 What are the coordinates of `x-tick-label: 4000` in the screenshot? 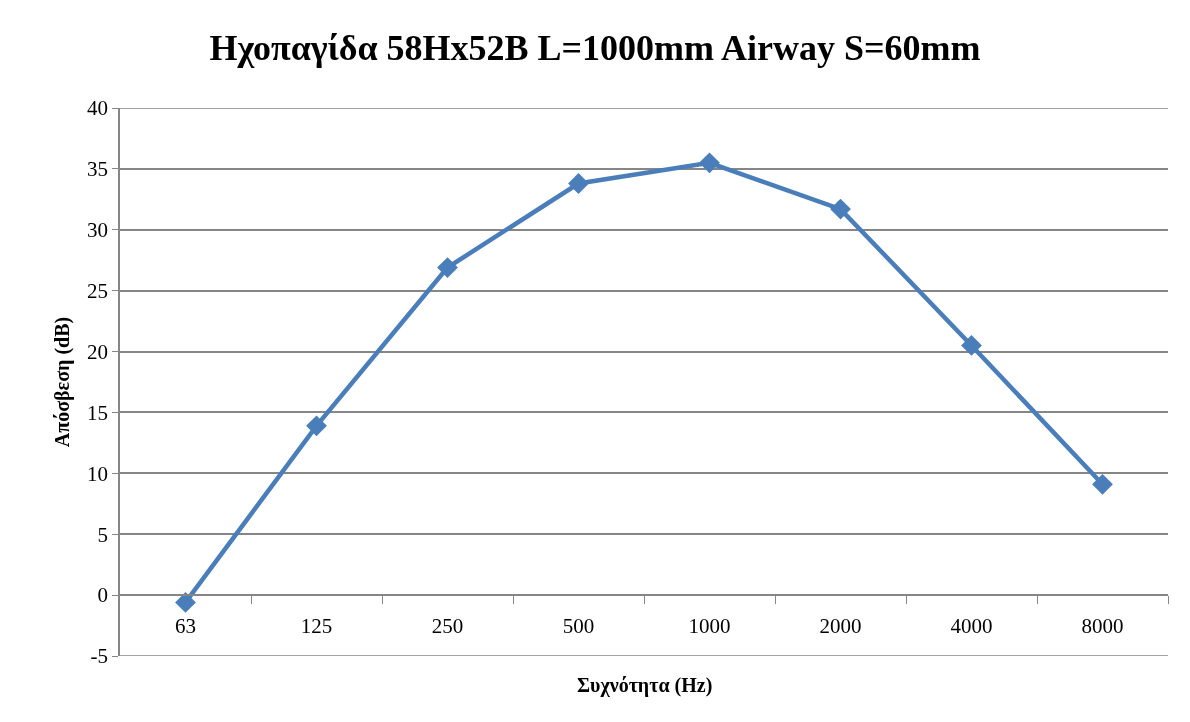 It's located at (971, 626).